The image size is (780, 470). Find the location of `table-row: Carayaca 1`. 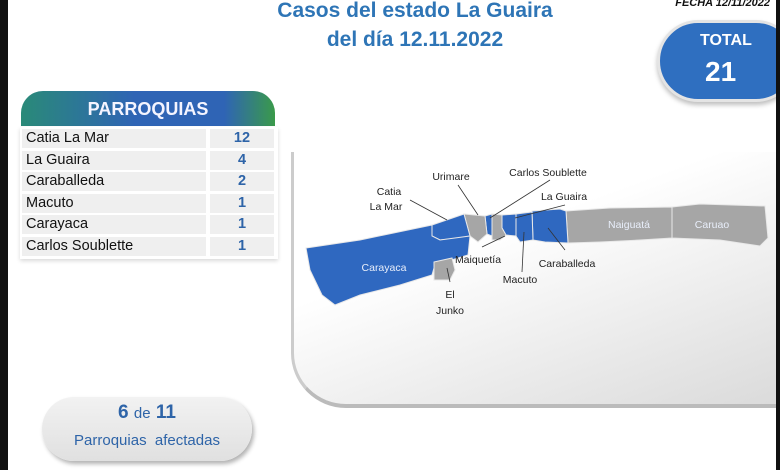

table-row: Carayaca 1 is located at coordinates (149, 224).